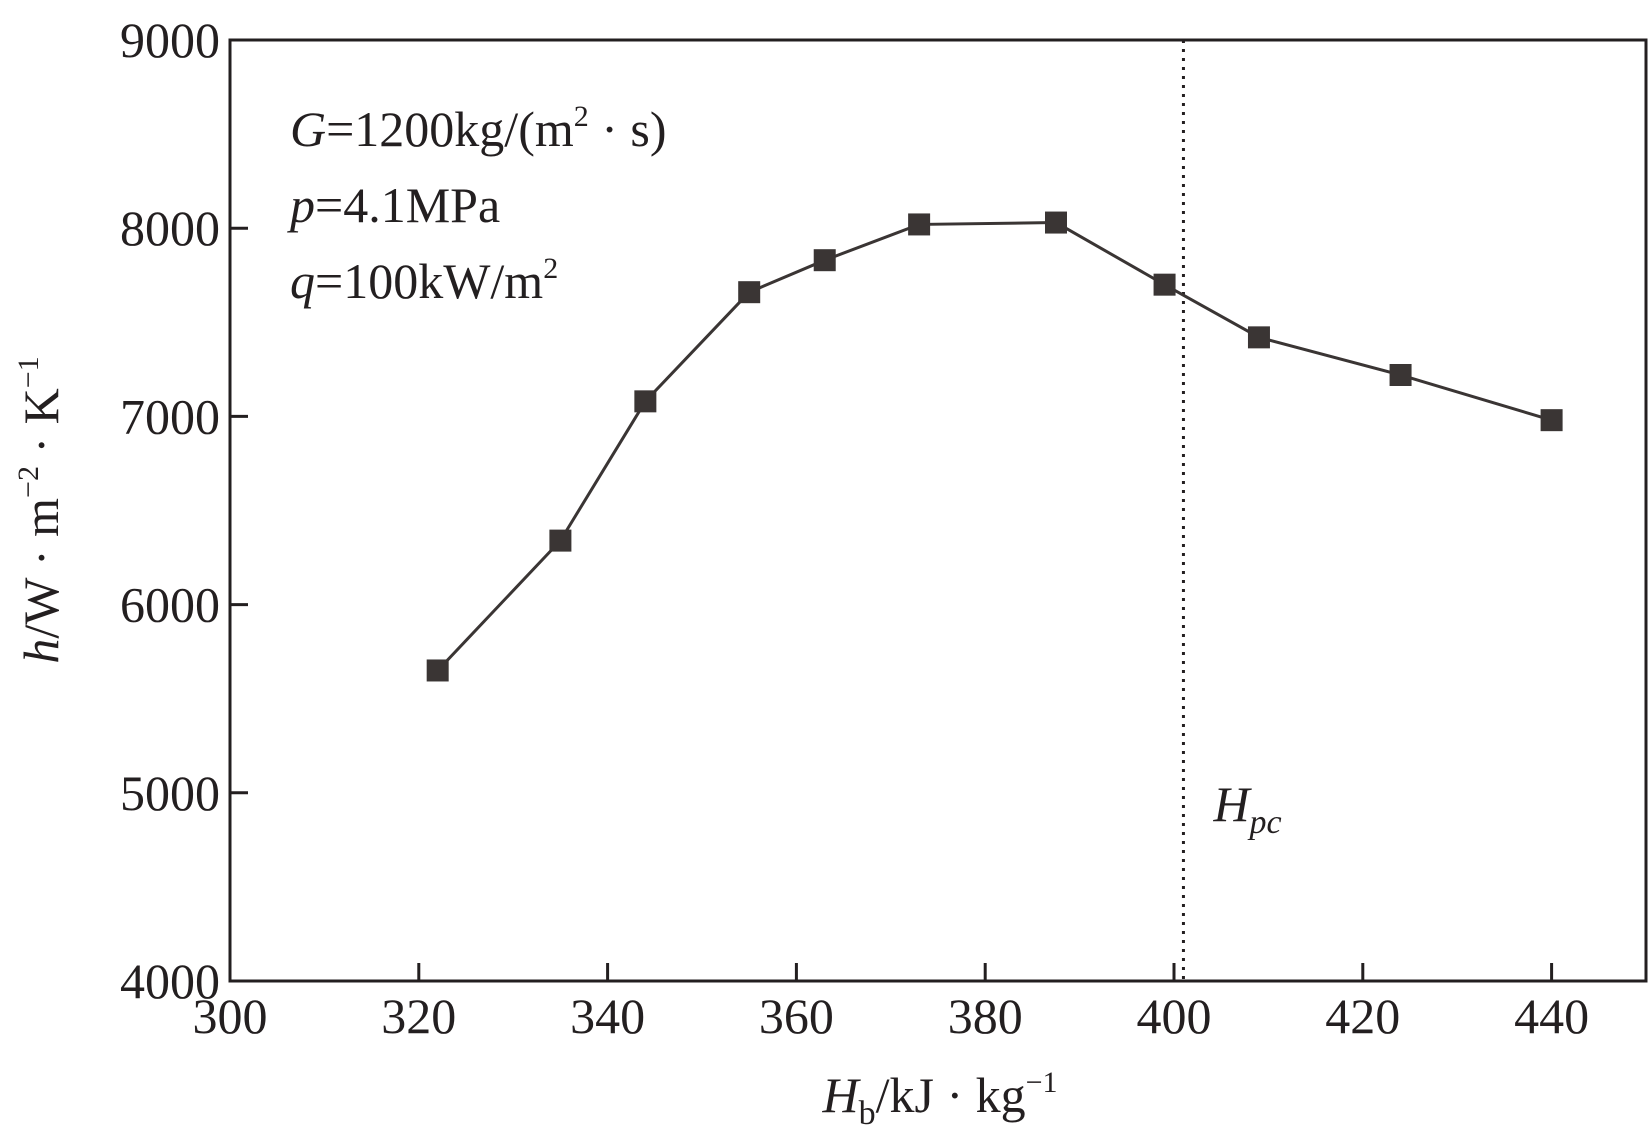  What do you see at coordinates (1265, 822) in the screenshot?
I see `pseudocritical-label-subscript: pc` at bounding box center [1265, 822].